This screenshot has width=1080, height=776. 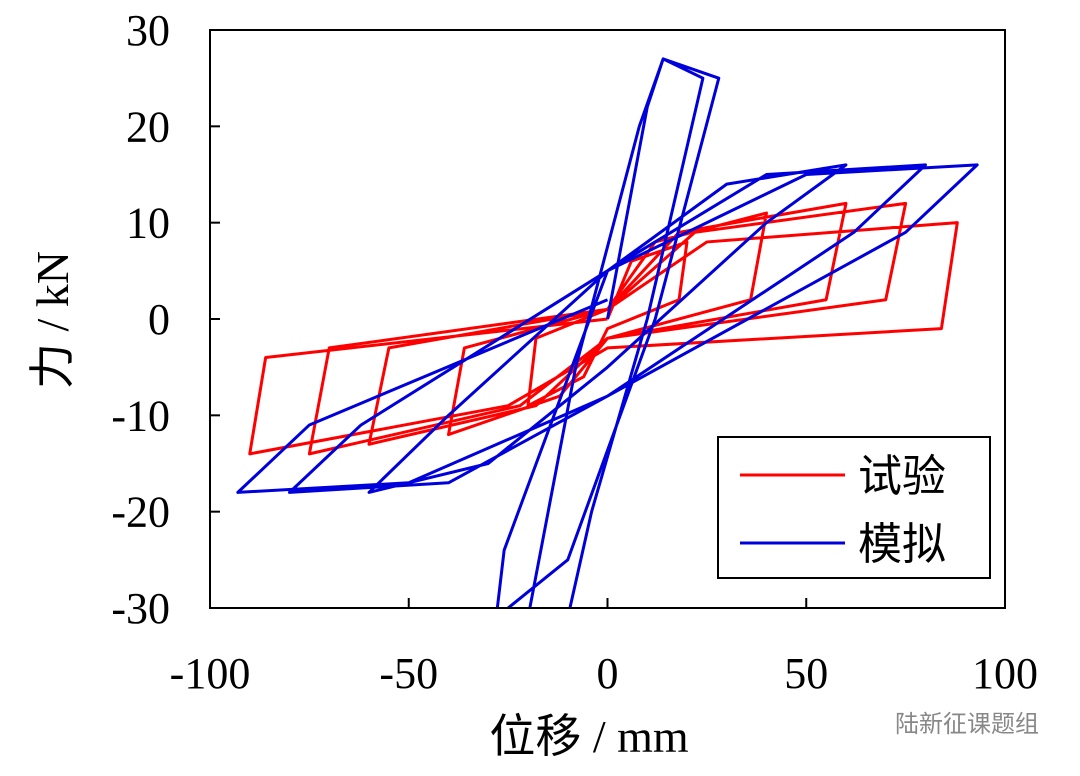 What do you see at coordinates (608, 673) in the screenshot?
I see `x-tick-label: 0` at bounding box center [608, 673].